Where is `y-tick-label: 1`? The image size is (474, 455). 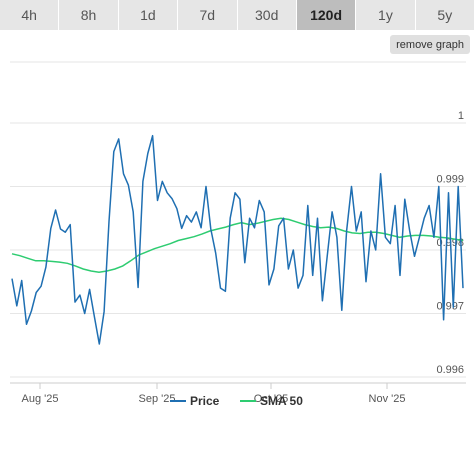 y-tick-label: 1 is located at coordinates (461, 116).